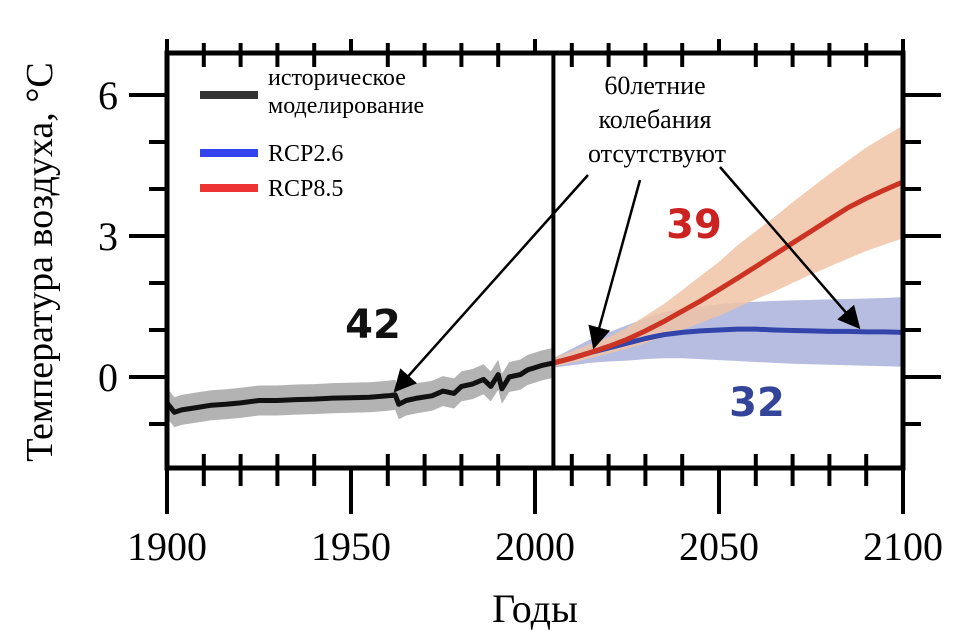 Image resolution: width=953 pixels, height=630 pixels. Describe the element at coordinates (108, 377) in the screenshot. I see `y-tick-label-0: 0` at that location.